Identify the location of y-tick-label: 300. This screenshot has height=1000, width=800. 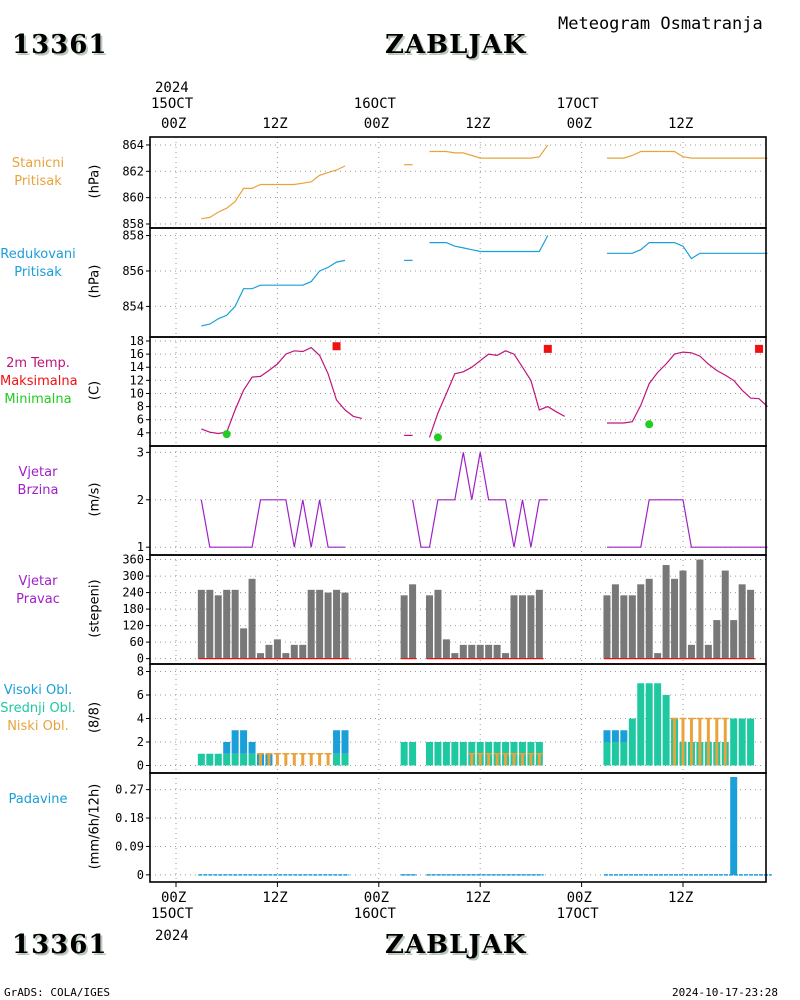
(133, 576).